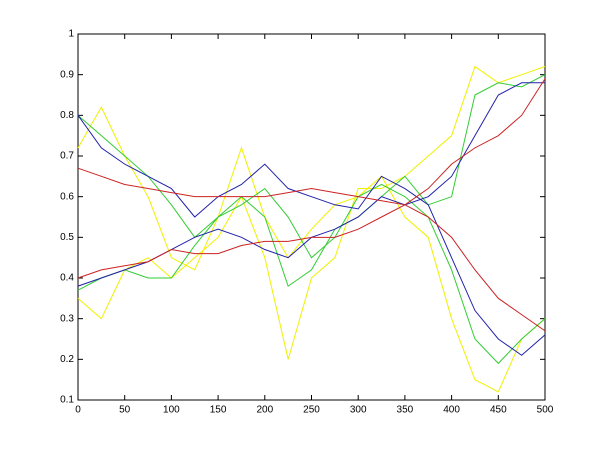 The width and height of the screenshot is (600, 455). What do you see at coordinates (498, 410) in the screenshot?
I see `x-tick-label: 450` at bounding box center [498, 410].